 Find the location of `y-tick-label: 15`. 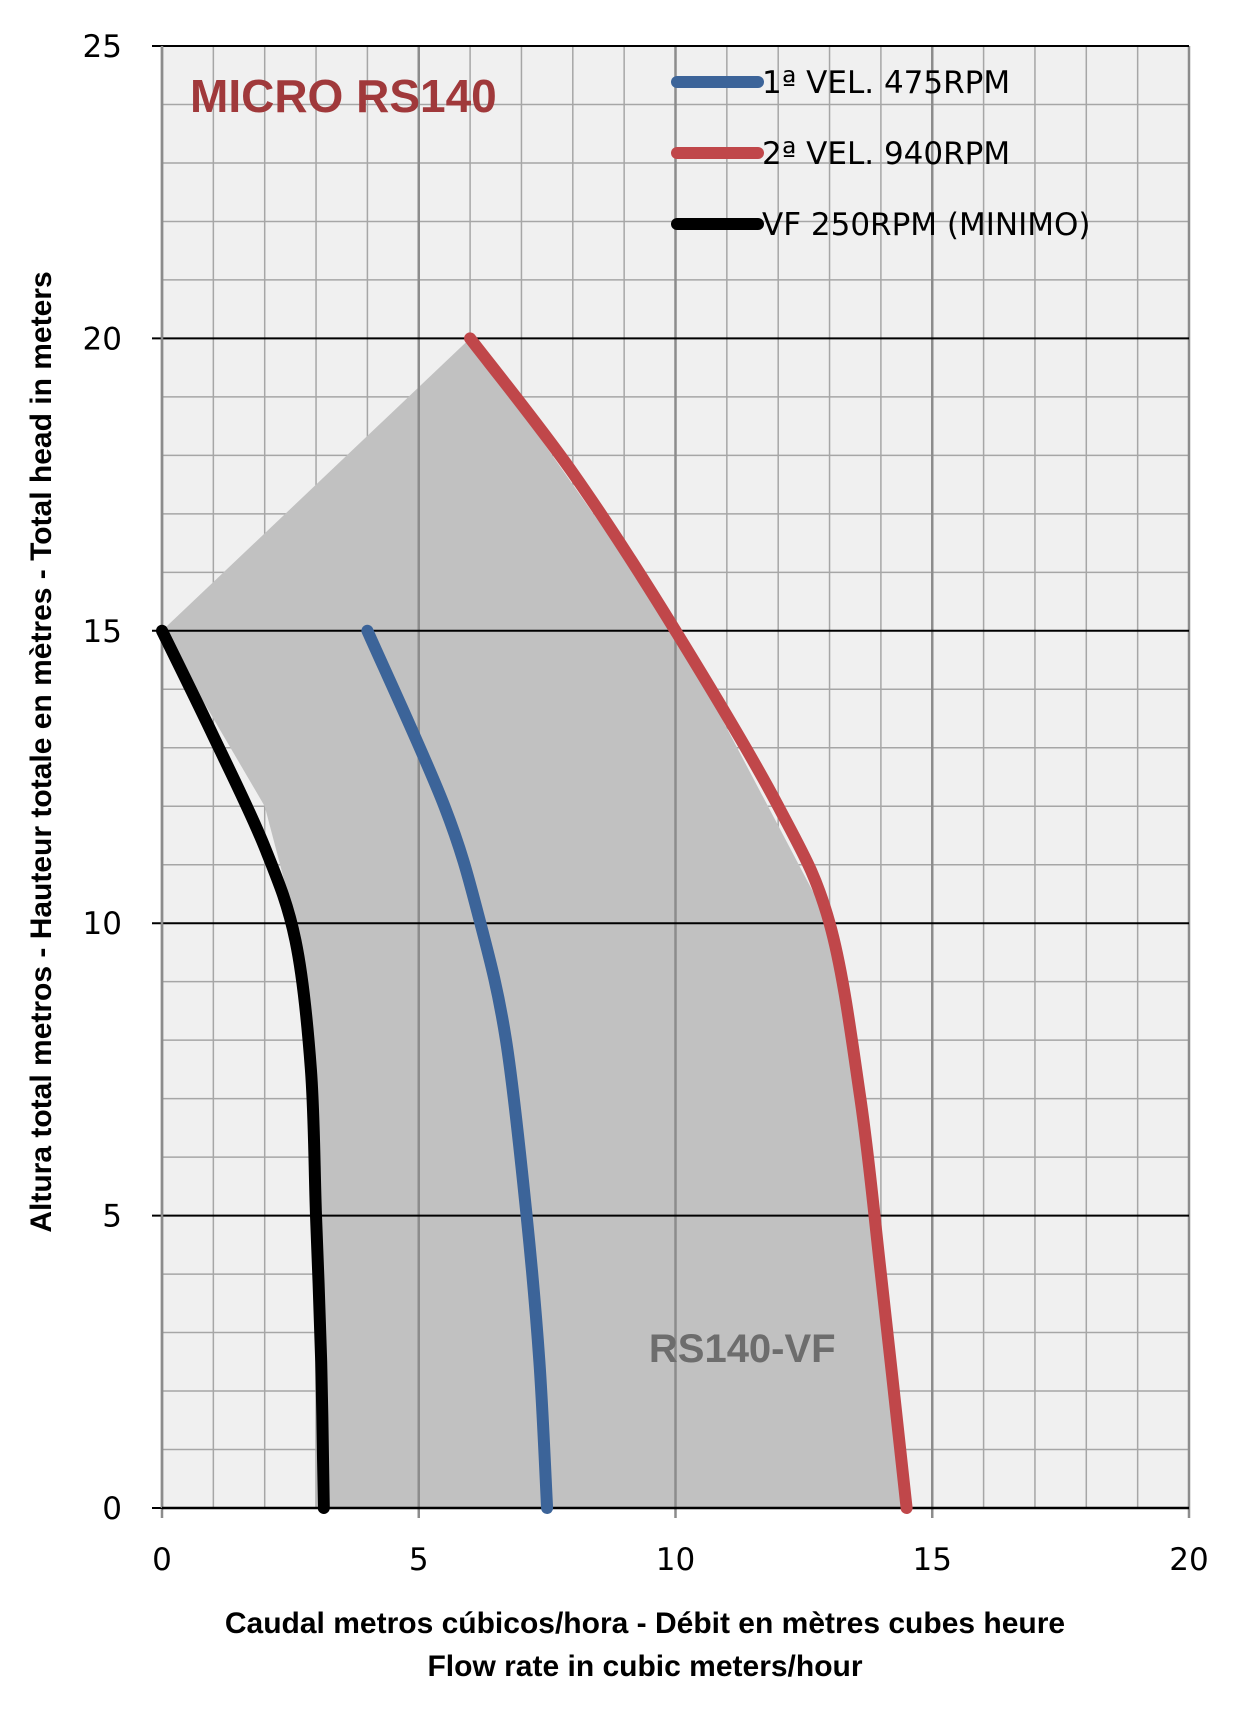

y-tick-label: 15 is located at coordinates (102, 632).